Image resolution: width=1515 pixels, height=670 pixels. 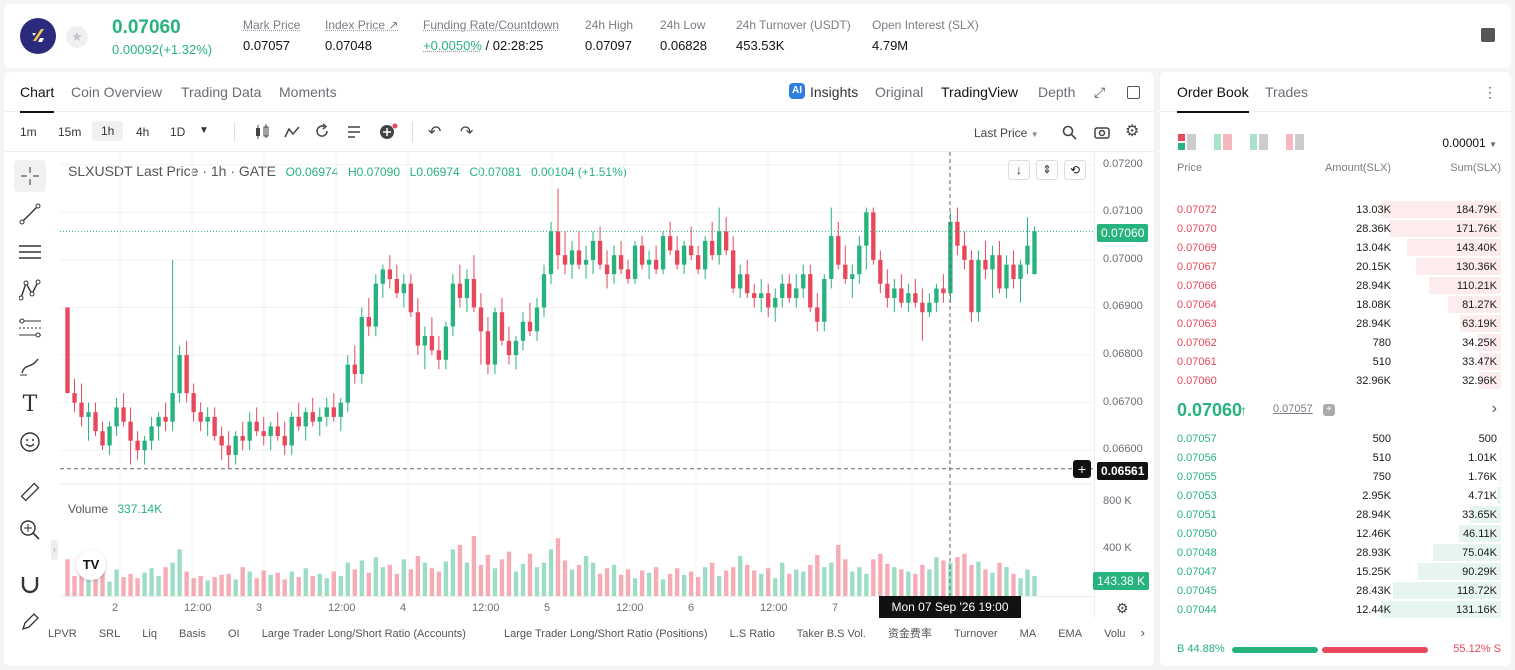 I want to click on ask-row: 0.07070 28.36K 171.76K, so click(x=1335, y=228).